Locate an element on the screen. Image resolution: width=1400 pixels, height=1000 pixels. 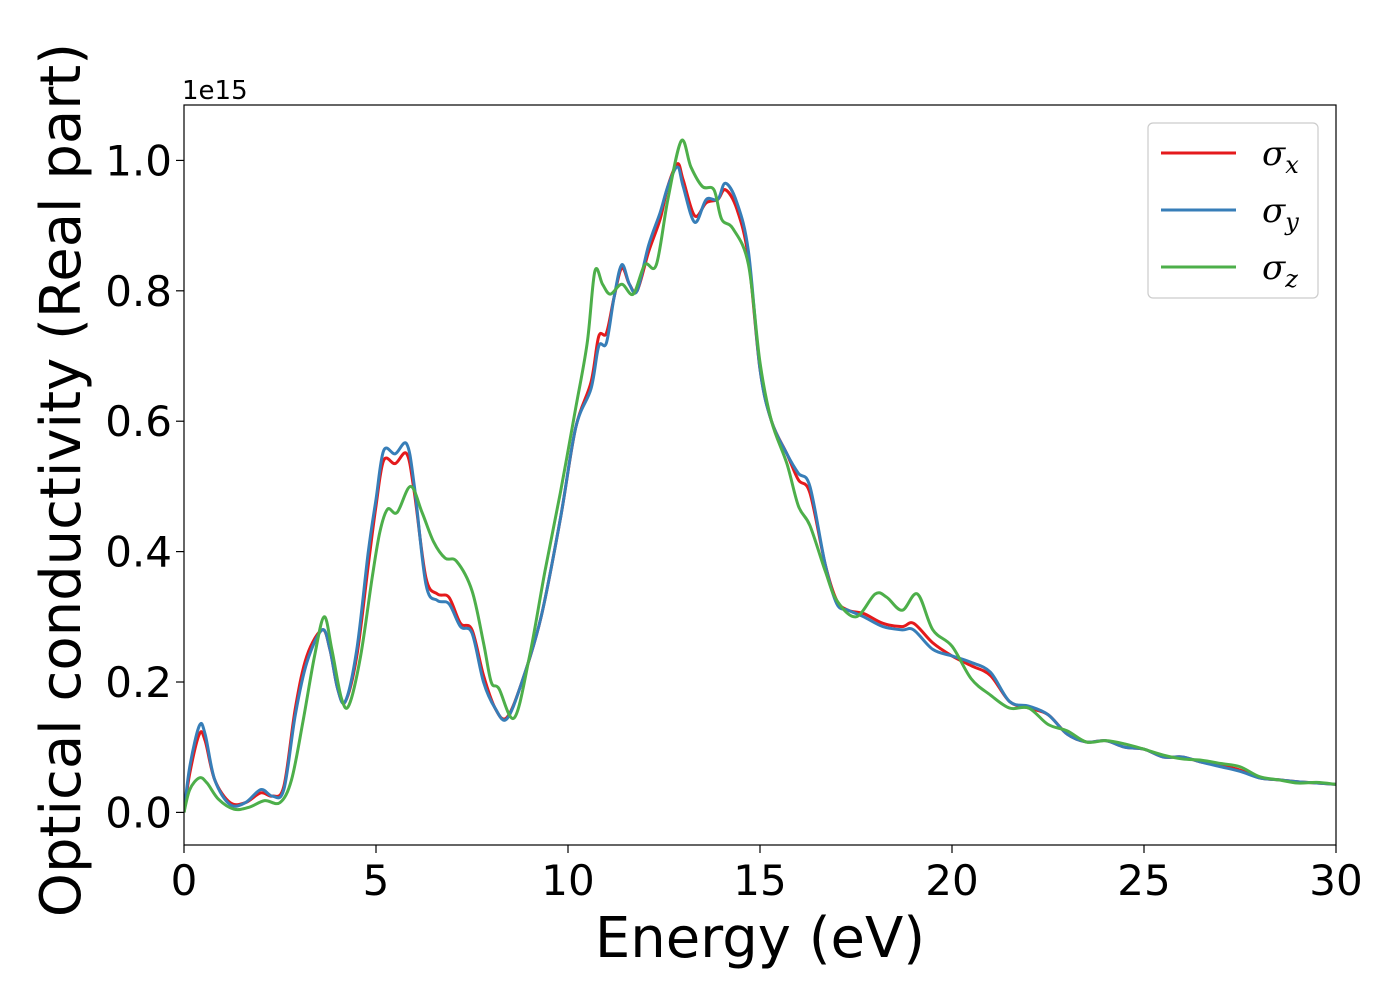
x-tick-label: 30 is located at coordinates (1335, 880).